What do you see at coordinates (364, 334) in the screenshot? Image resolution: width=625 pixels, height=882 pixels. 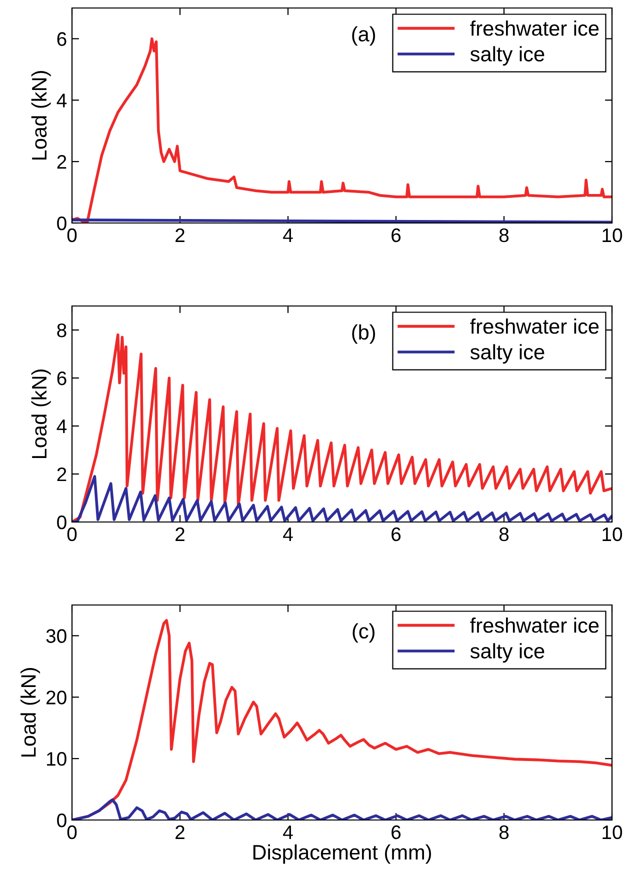 I see `annotation: (b)` at bounding box center [364, 334].